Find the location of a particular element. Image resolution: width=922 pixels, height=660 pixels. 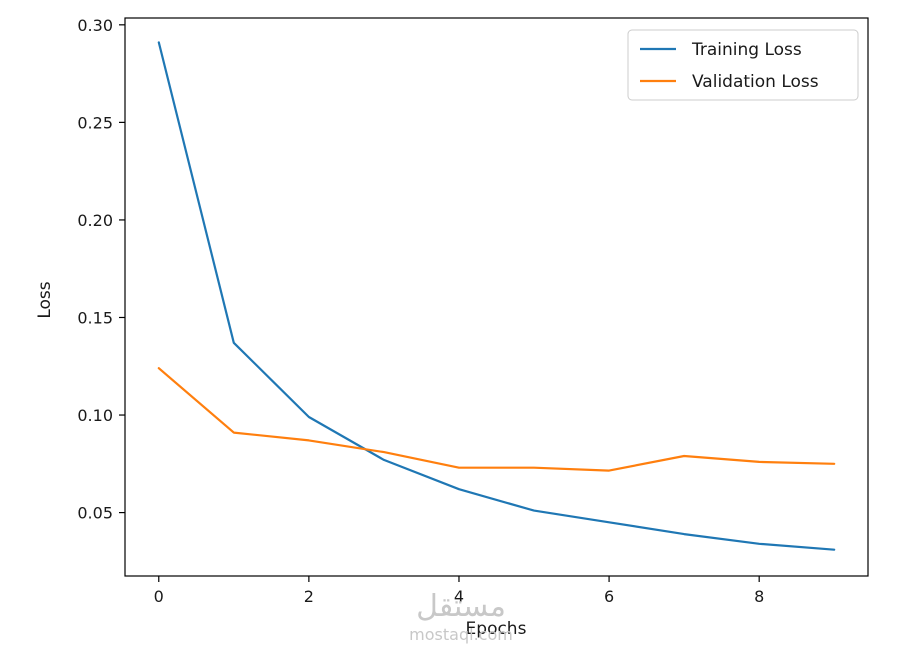

legend-entry-label: Validation Loss is located at coordinates (755, 82).